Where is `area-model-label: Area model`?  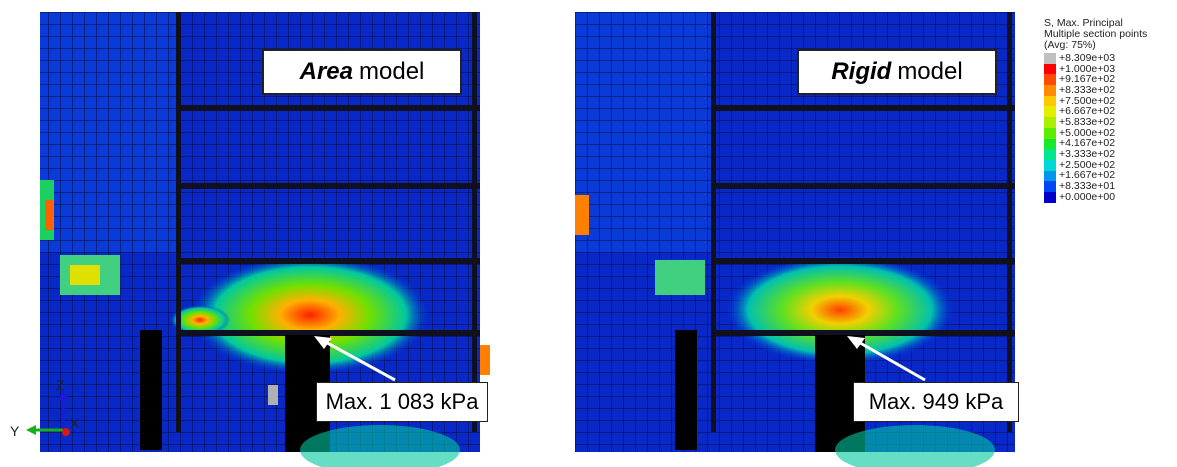
area-model-label: Area model is located at coordinates (362, 72).